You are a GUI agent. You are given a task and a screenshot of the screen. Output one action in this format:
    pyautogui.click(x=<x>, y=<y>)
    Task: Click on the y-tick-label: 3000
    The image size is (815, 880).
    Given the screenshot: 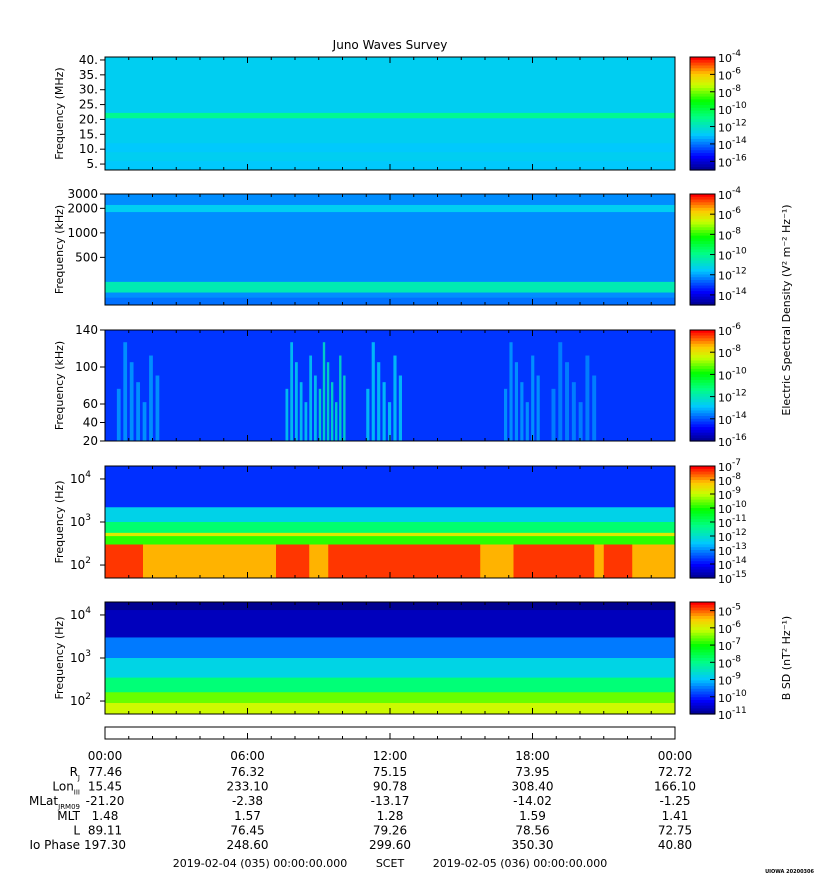 What is the action you would take?
    pyautogui.click(x=82, y=194)
    